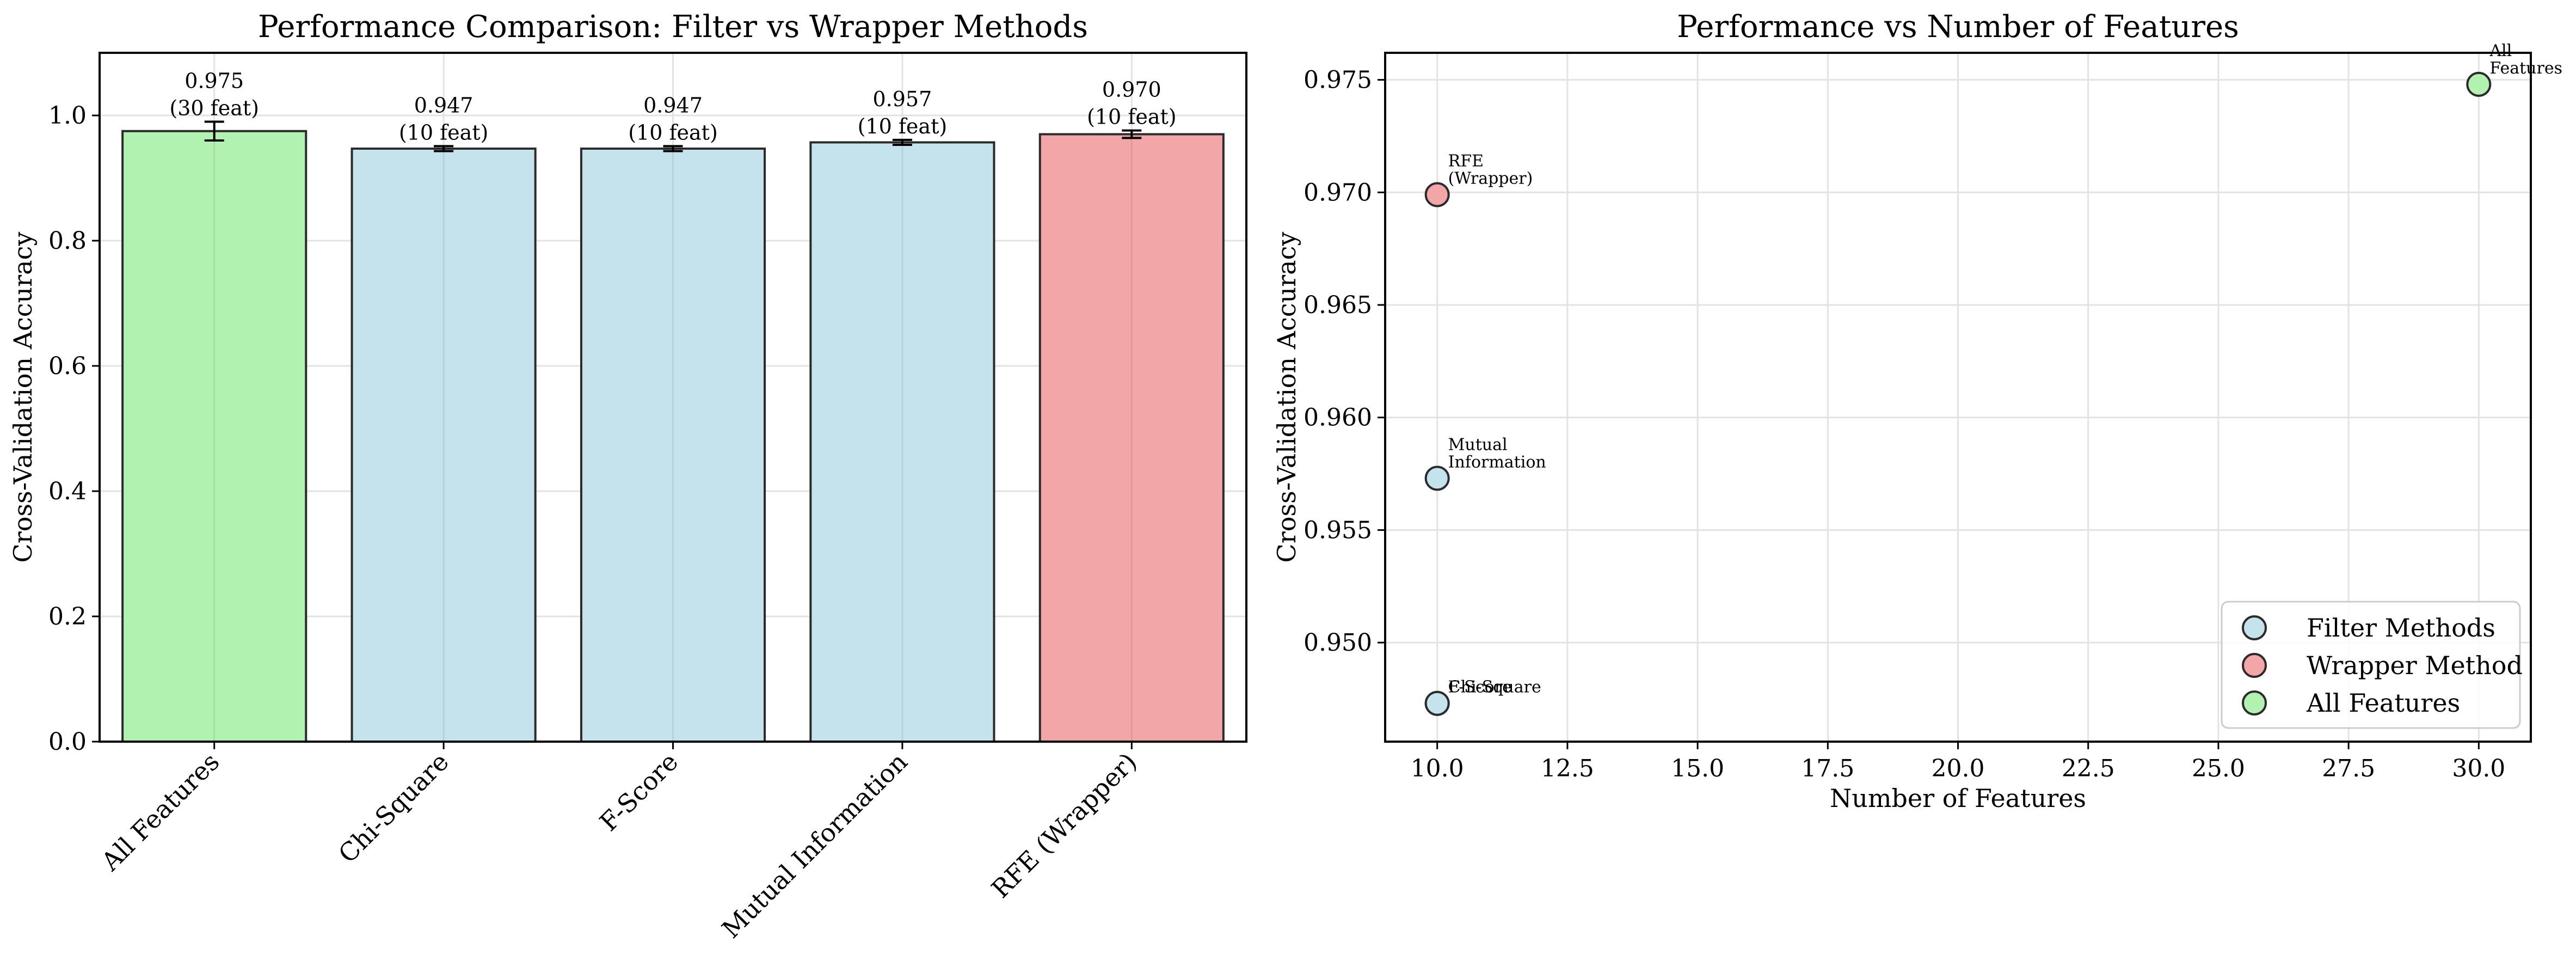 Image resolution: width=2576 pixels, height=954 pixels. Describe the element at coordinates (1567, 768) in the screenshot. I see `x-tick-label: 12.5` at that location.